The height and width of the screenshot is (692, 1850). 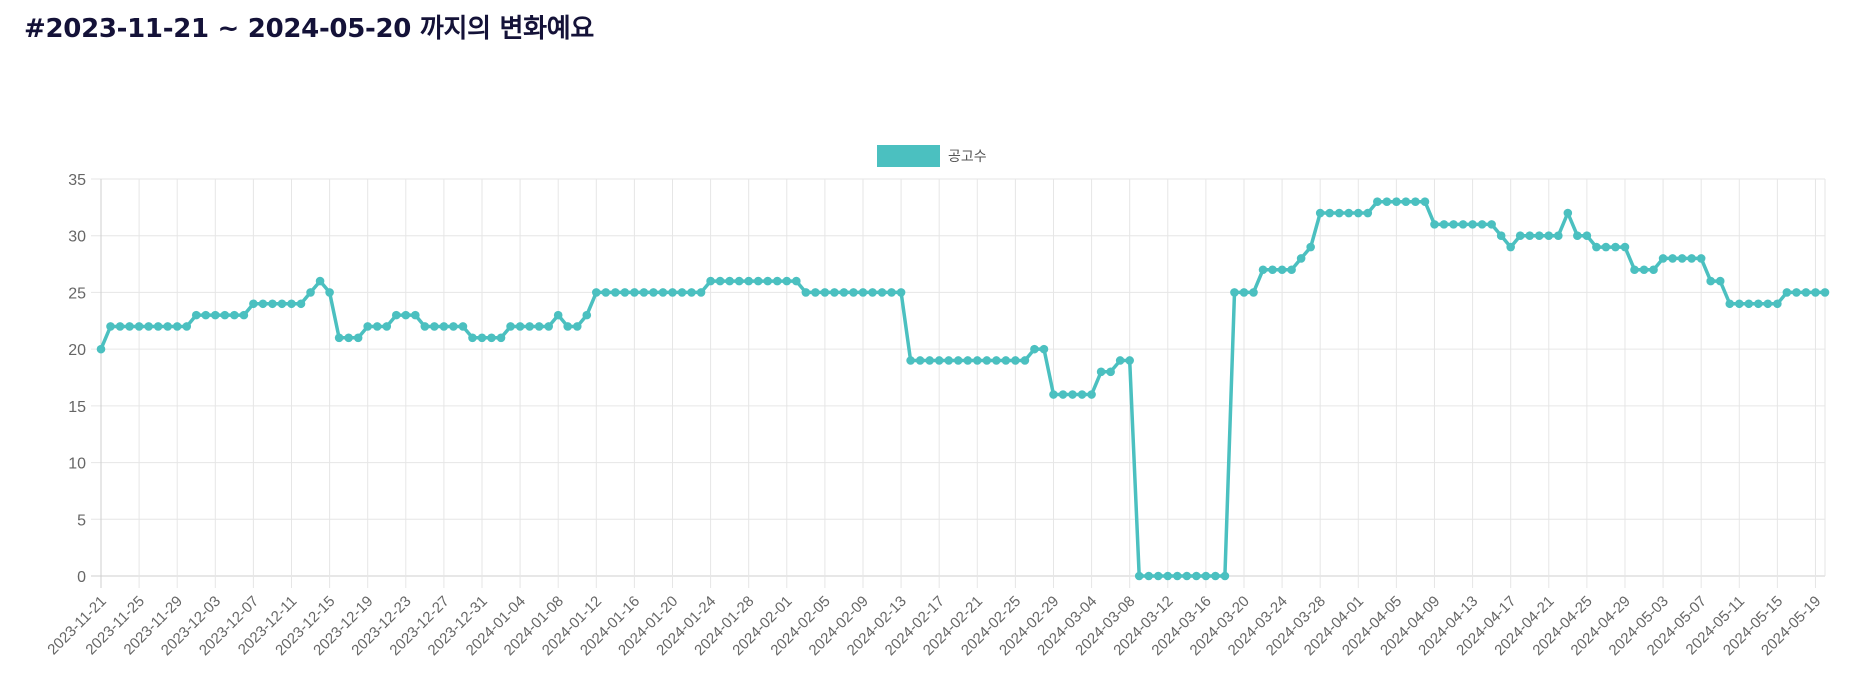 What do you see at coordinates (967, 157) in the screenshot?
I see `legend-label: 공고수` at bounding box center [967, 157].